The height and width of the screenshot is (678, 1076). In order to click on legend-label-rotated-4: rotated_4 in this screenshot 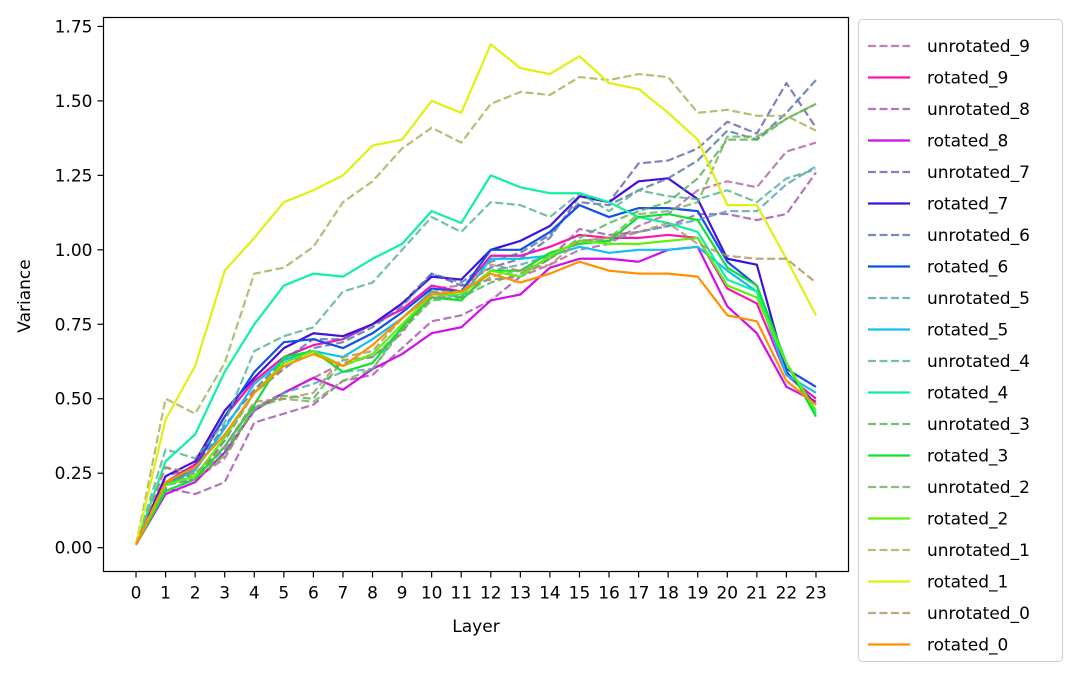, I will do `click(967, 394)`.